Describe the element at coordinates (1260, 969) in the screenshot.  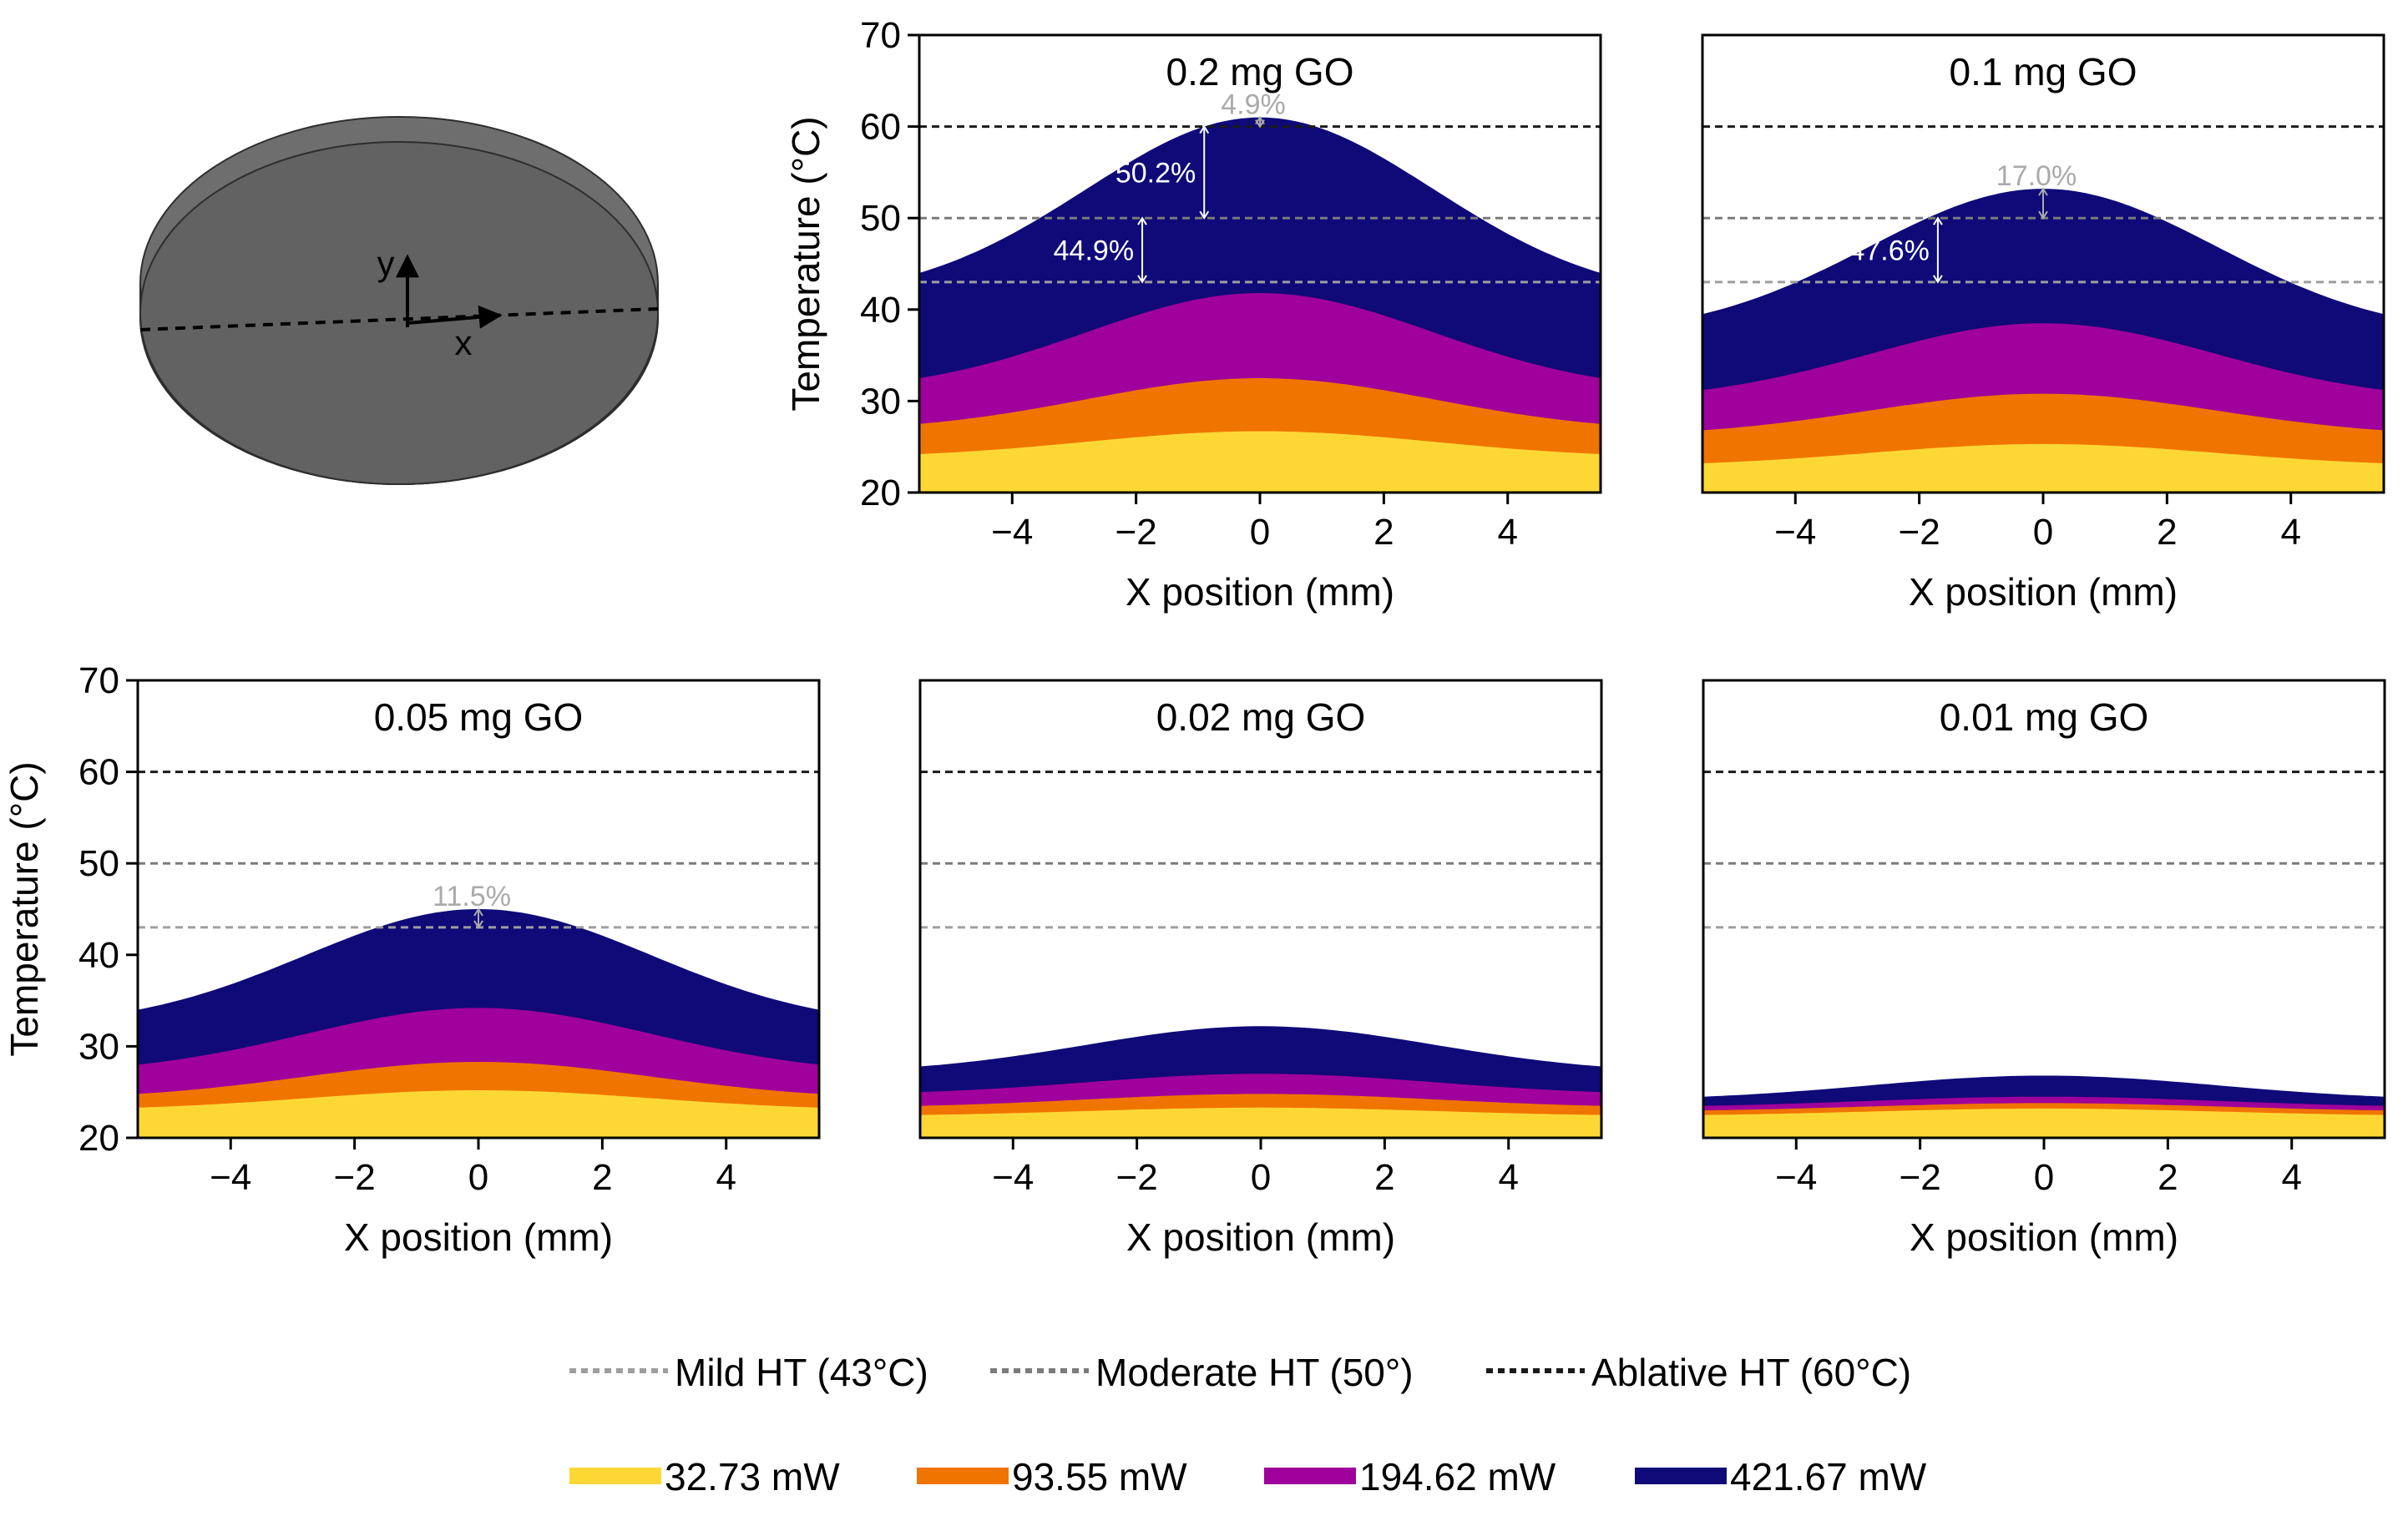
I see `panel-0.02mg-go: 0.02 mg GO −4 −2 0 2 4 X position (mm)` at that location.